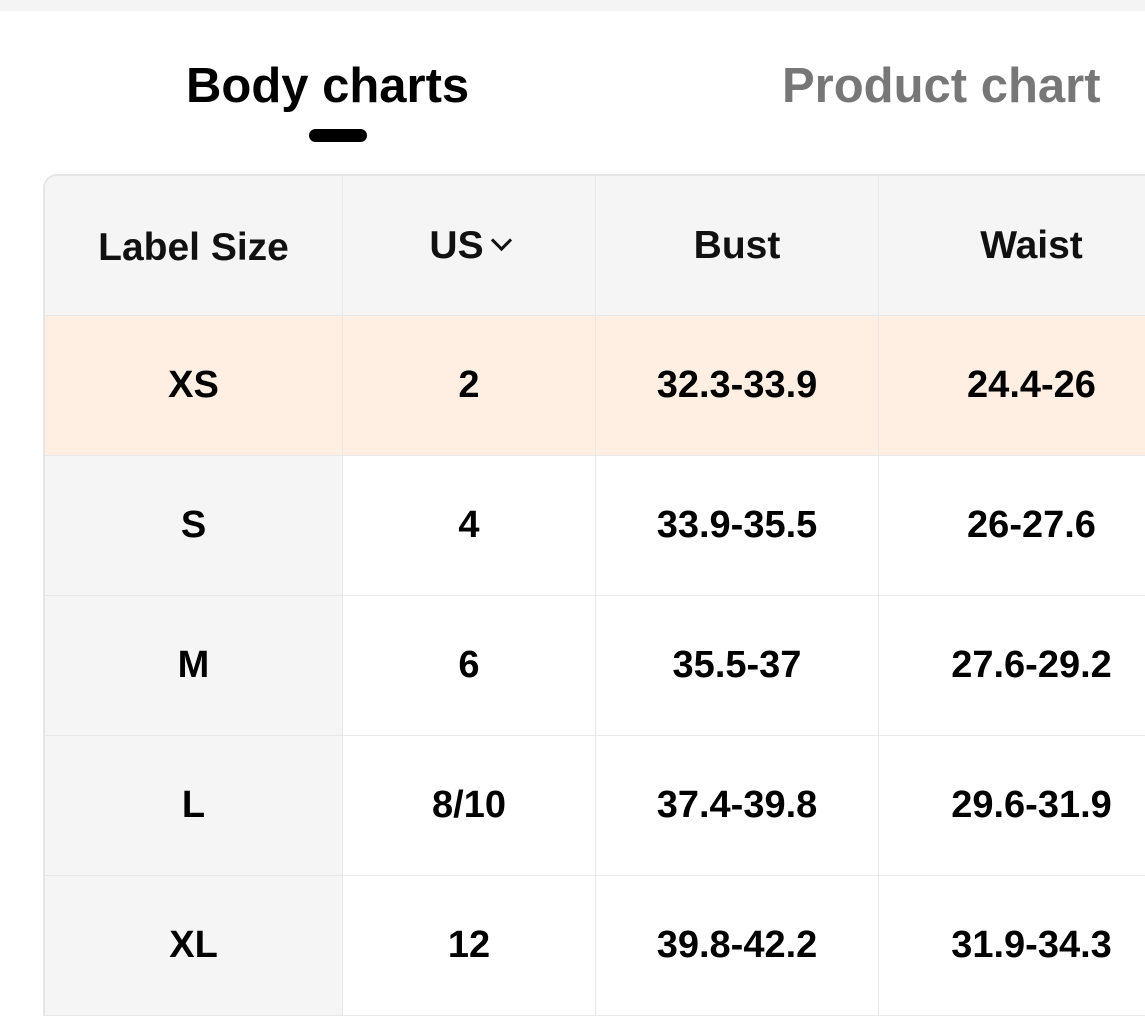 The image size is (1145, 1016). Describe the element at coordinates (1012, 665) in the screenshot. I see `table-cell: 27.6-29.2` at that location.